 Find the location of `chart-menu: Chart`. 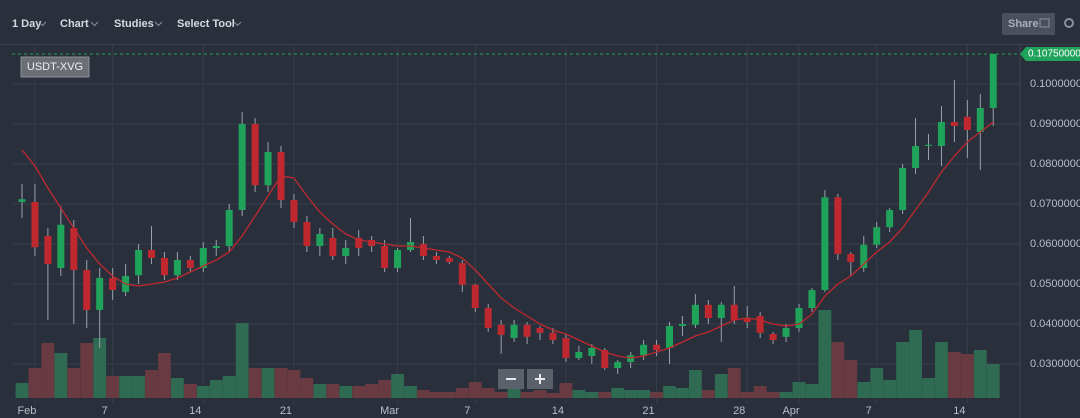

chart-menu: Chart is located at coordinates (74, 24).